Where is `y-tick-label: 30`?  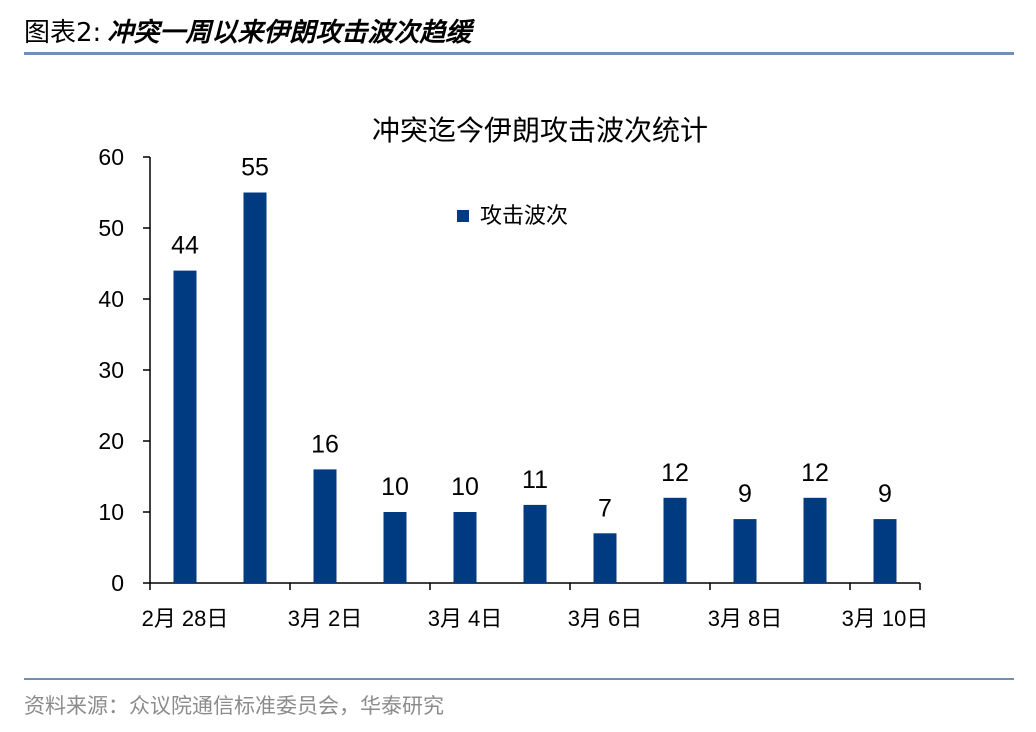 y-tick-label: 30 is located at coordinates (111, 370).